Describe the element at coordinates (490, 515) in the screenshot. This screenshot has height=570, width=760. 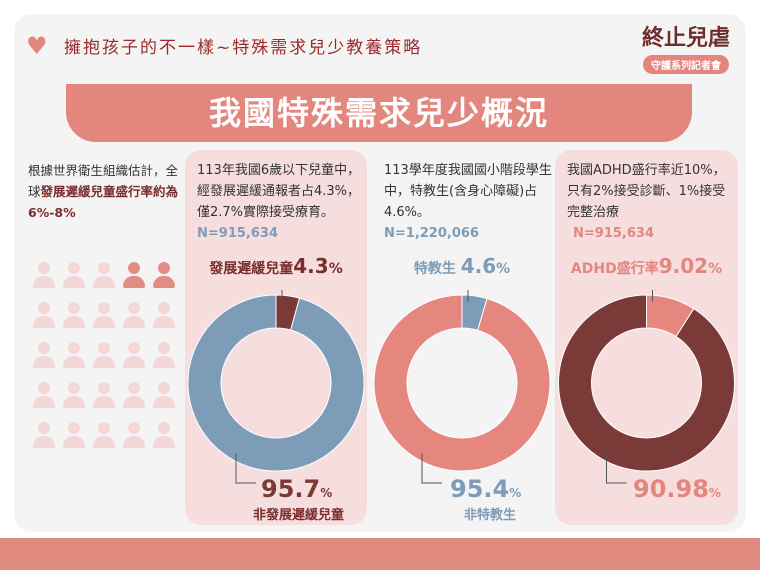
I see `chart2-bottom-label: 非特教生` at that location.